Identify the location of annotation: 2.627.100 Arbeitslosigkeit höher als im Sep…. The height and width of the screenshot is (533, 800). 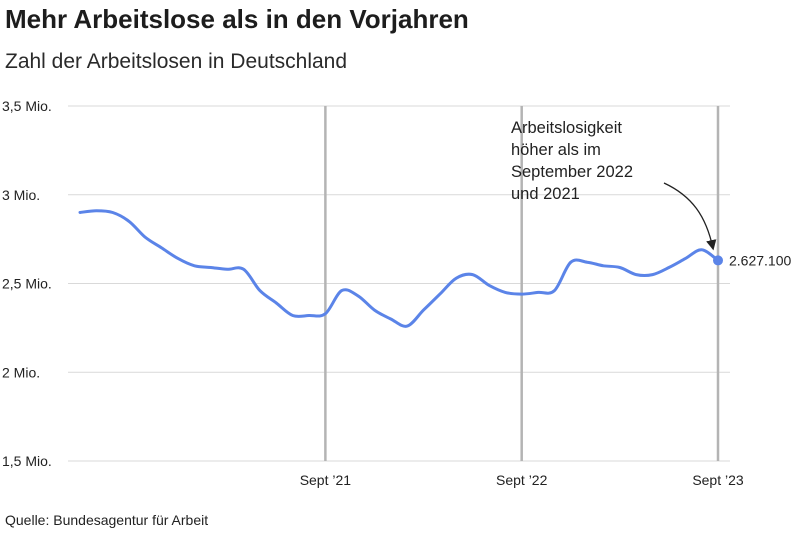
(651, 193).